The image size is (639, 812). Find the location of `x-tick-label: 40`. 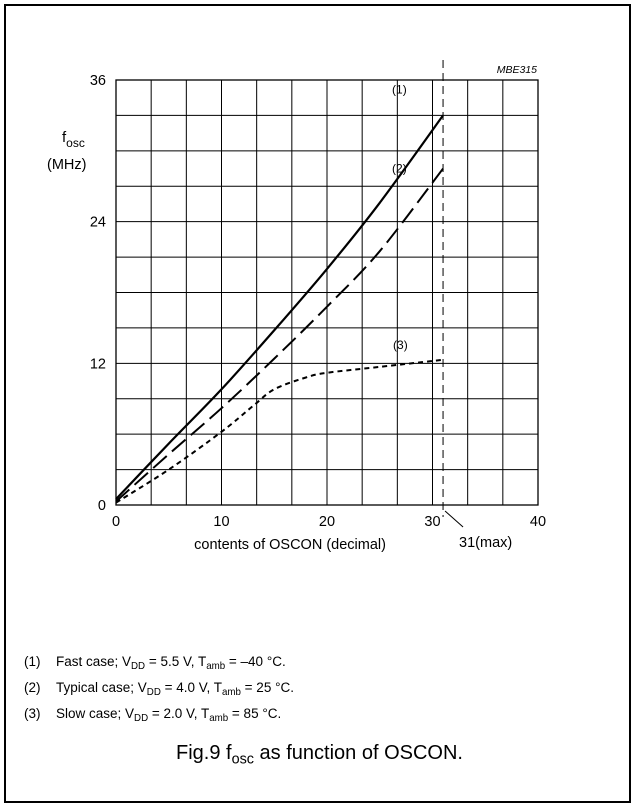

x-tick-label: 40 is located at coordinates (538, 522).